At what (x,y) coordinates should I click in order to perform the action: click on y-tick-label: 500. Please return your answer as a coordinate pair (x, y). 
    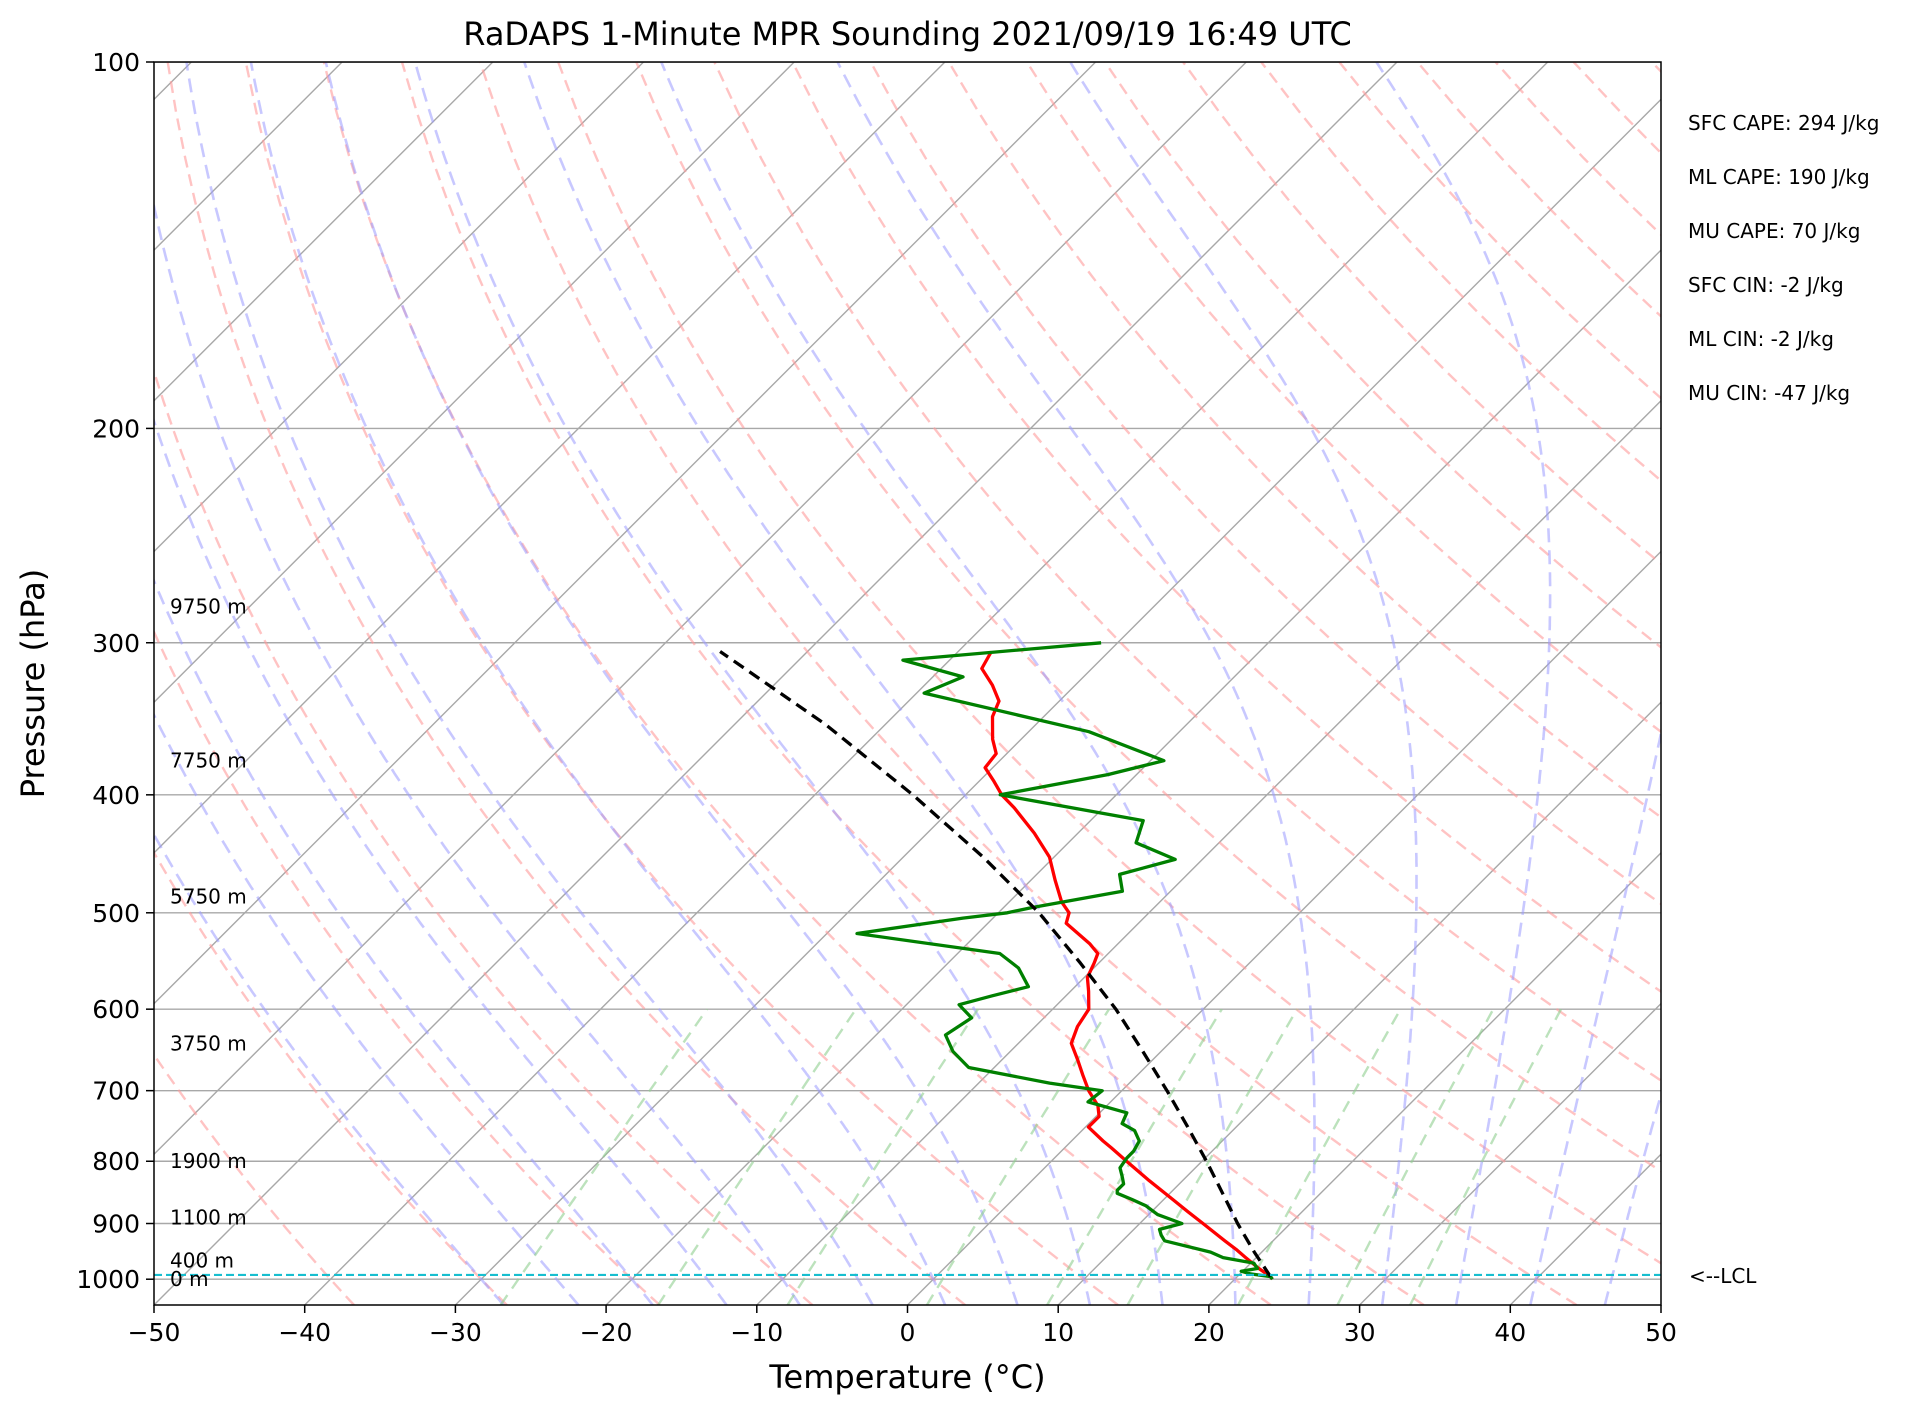
    Looking at the image, I should click on (116, 913).